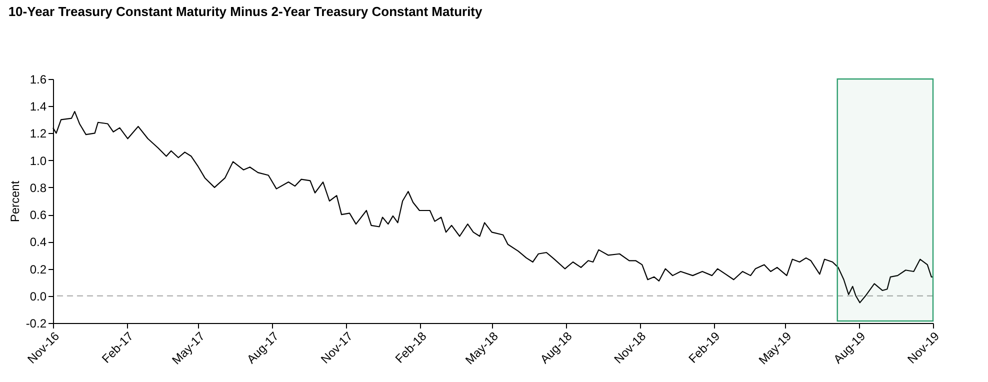  What do you see at coordinates (38, 79) in the screenshot?
I see `y-tick-label: 1.6` at bounding box center [38, 79].